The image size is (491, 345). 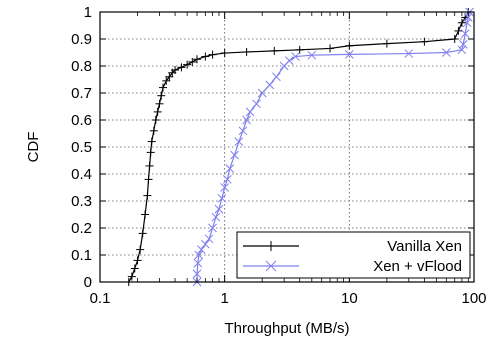 I want to click on y-tick-label: 0.2, so click(x=81, y=228).